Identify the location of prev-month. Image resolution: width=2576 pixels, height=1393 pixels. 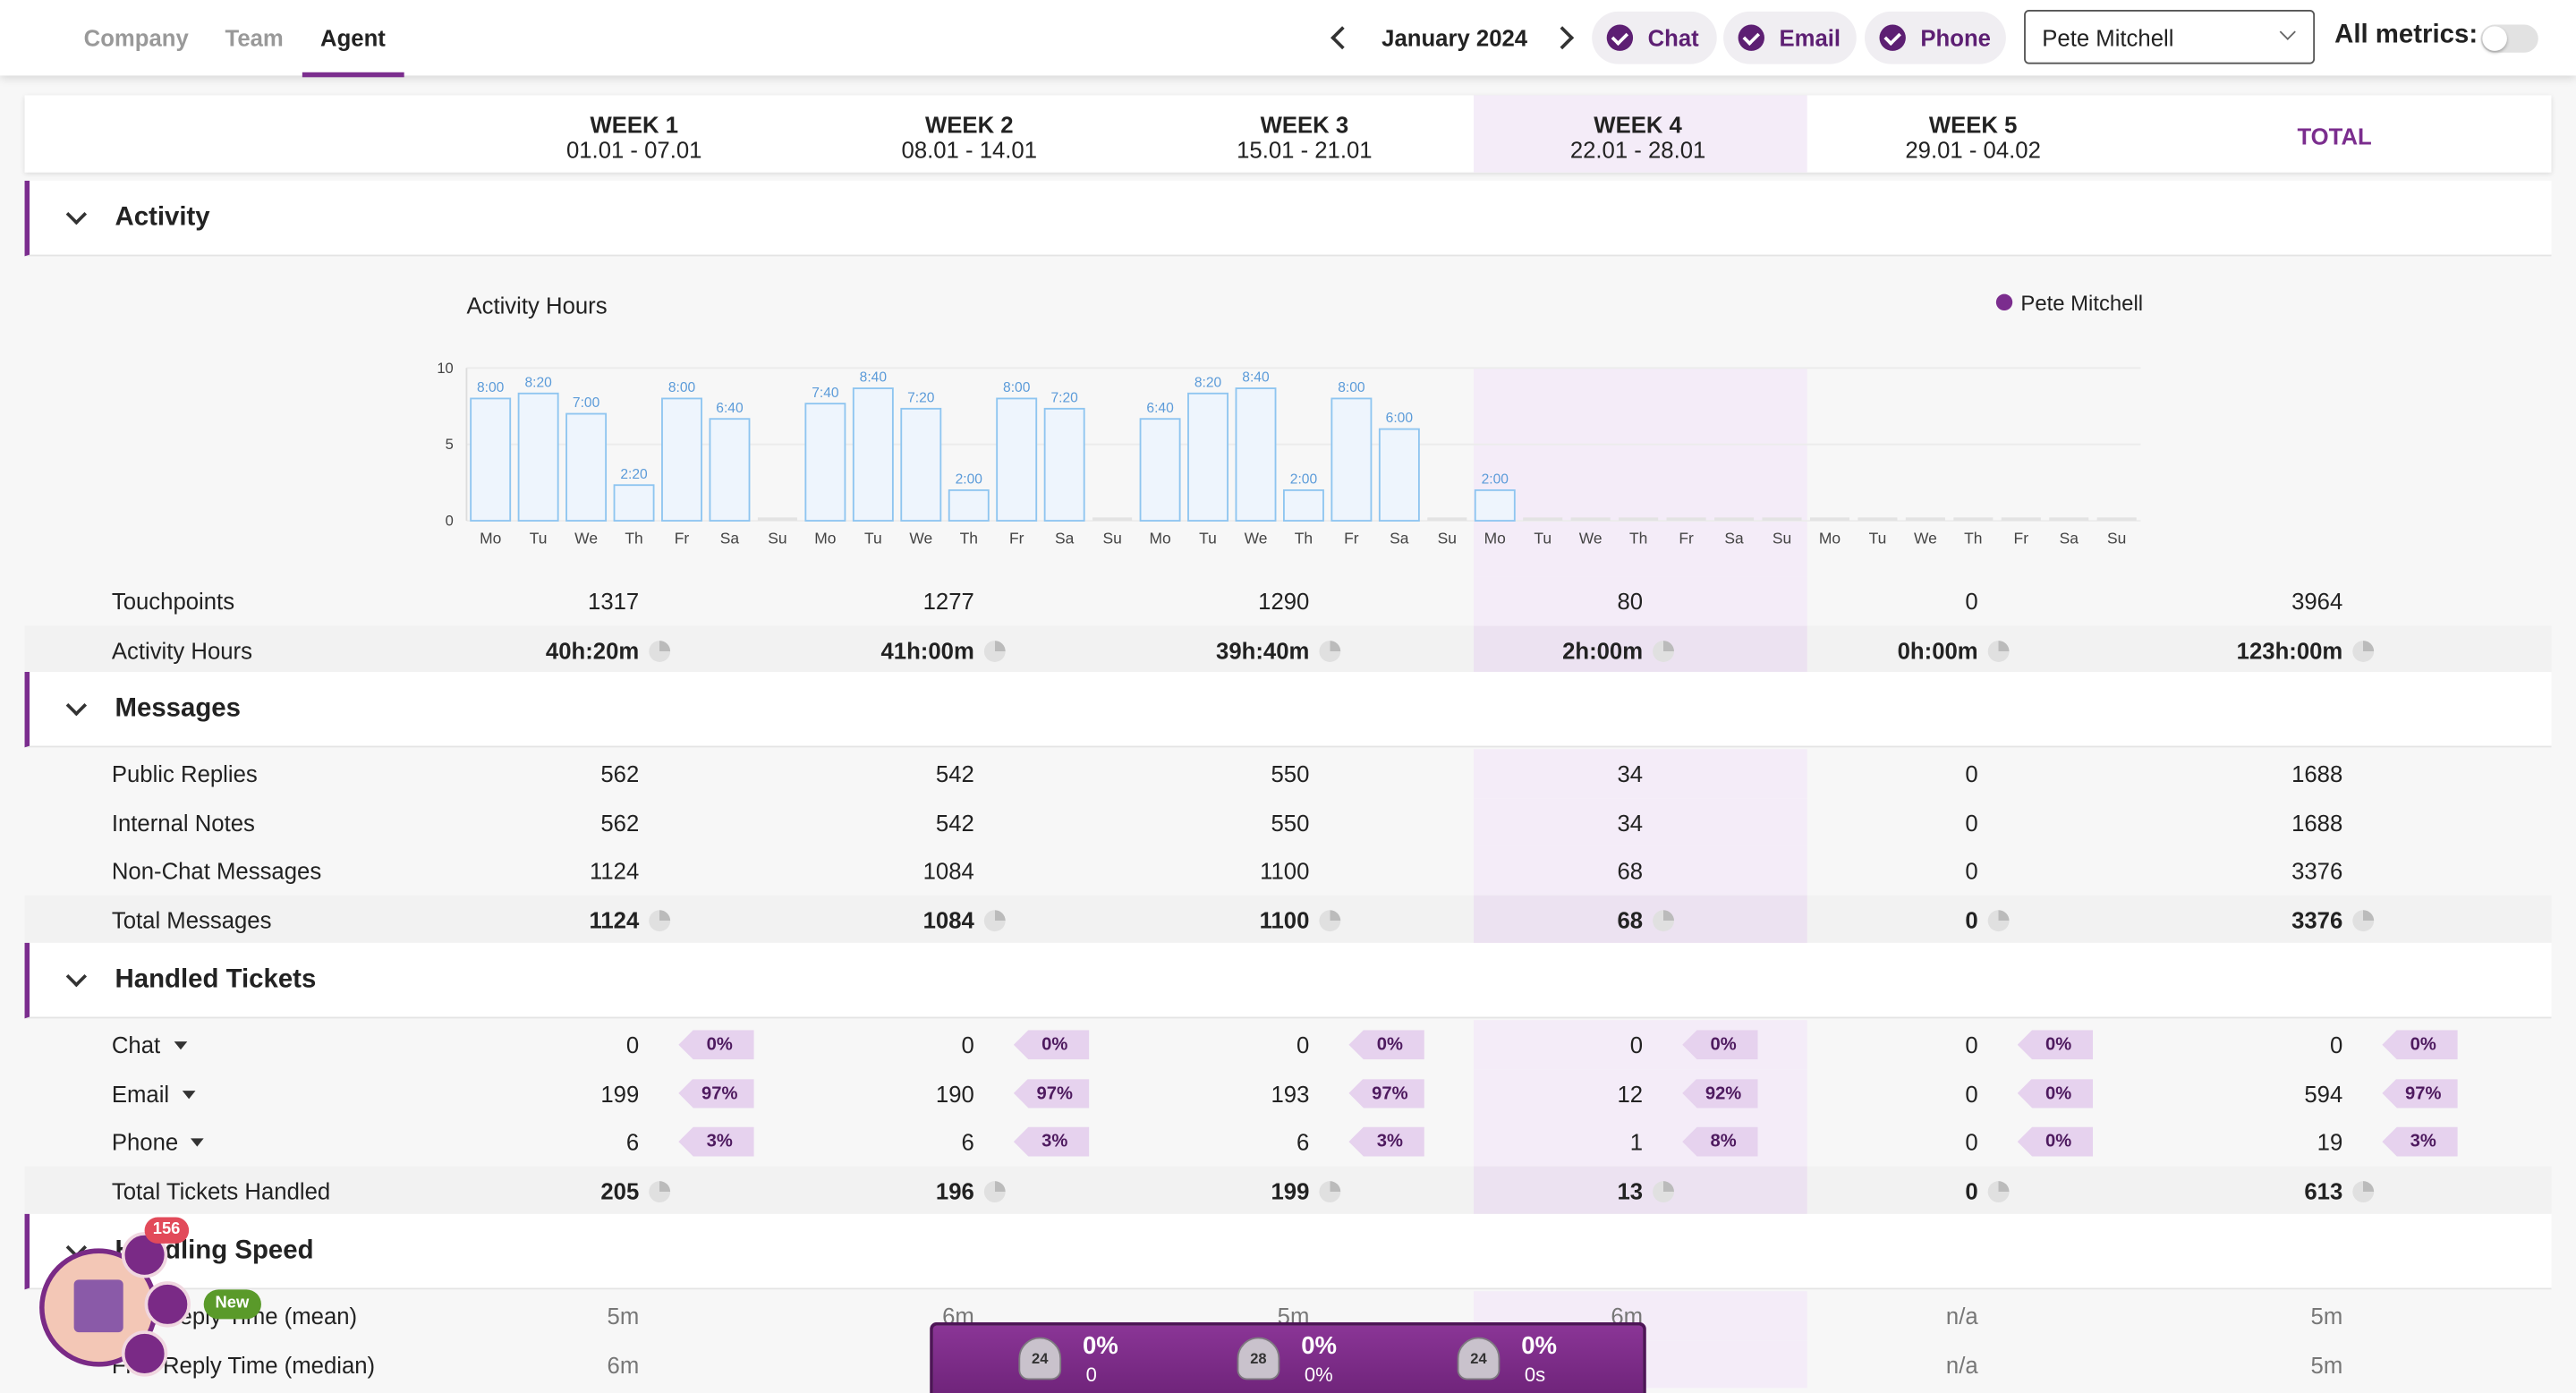
(1343, 38).